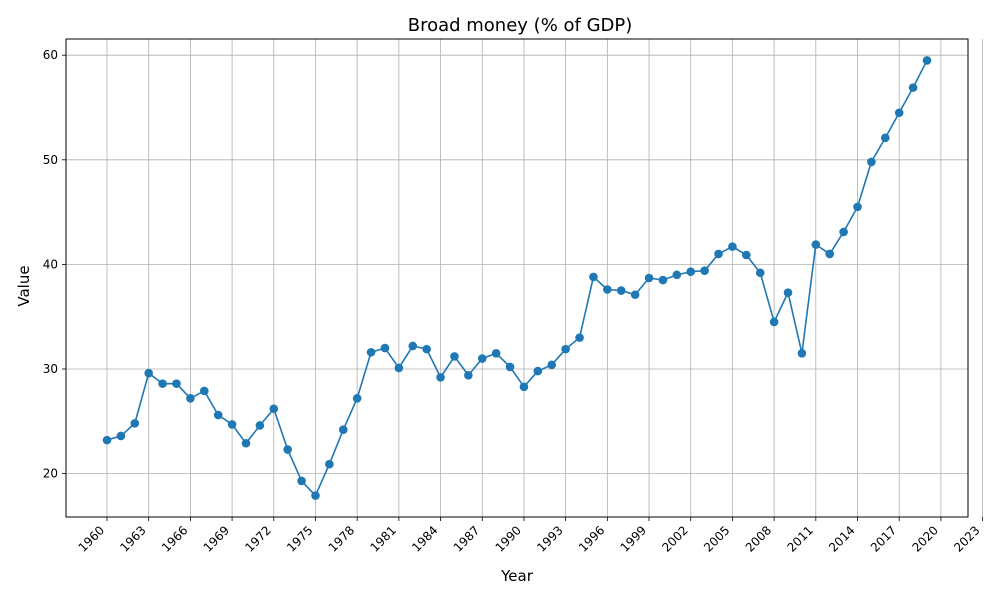 The height and width of the screenshot is (604, 1000). Describe the element at coordinates (174, 538) in the screenshot. I see `x-tick-label: 1966` at that location.